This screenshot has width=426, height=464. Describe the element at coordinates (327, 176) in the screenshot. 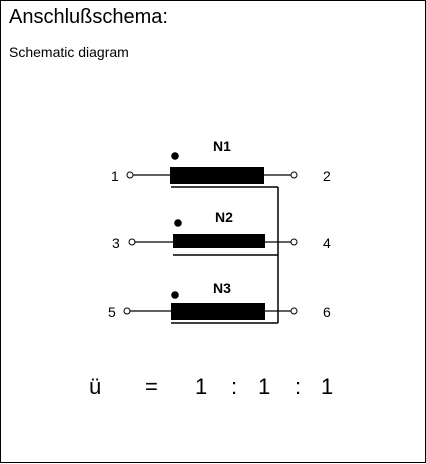

I see `pin-label-2: 2` at that location.